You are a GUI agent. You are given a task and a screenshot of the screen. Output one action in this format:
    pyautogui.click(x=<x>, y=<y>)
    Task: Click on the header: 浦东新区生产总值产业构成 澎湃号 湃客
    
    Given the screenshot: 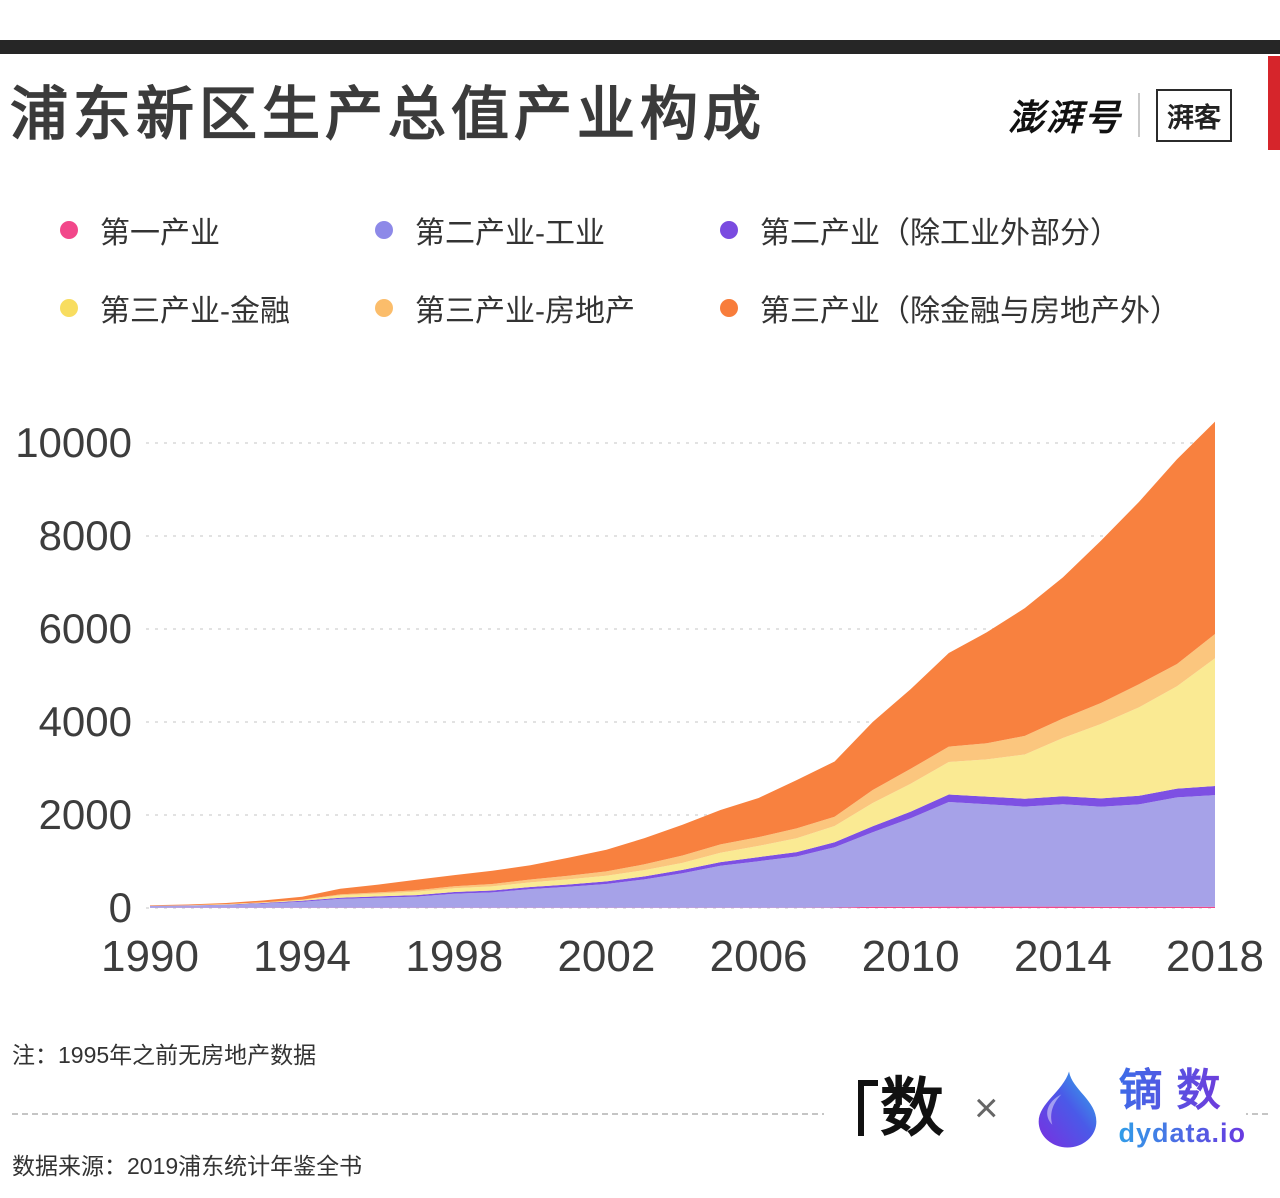 What is the action you would take?
    pyautogui.click(x=640, y=102)
    